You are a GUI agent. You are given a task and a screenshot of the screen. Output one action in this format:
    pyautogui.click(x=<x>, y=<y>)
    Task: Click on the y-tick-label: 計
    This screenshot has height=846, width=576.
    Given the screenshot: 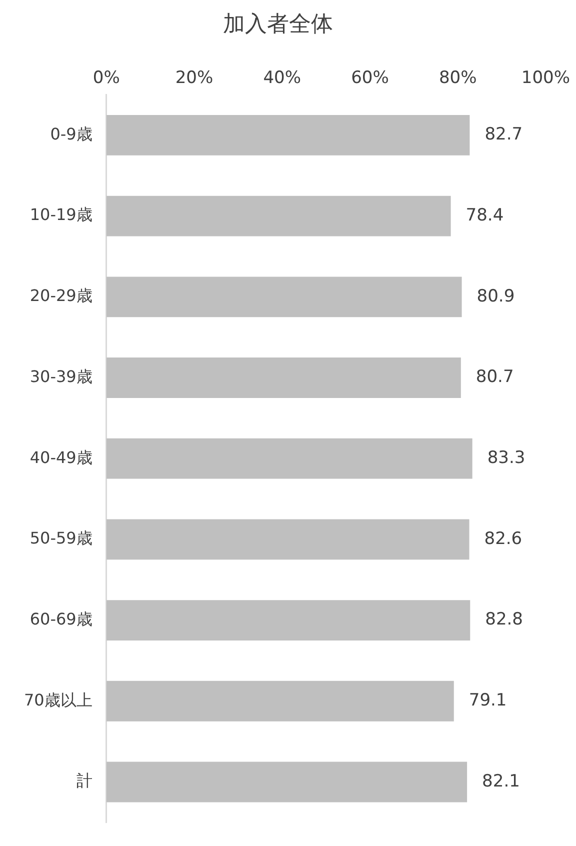 What is the action you would take?
    pyautogui.click(x=84, y=780)
    